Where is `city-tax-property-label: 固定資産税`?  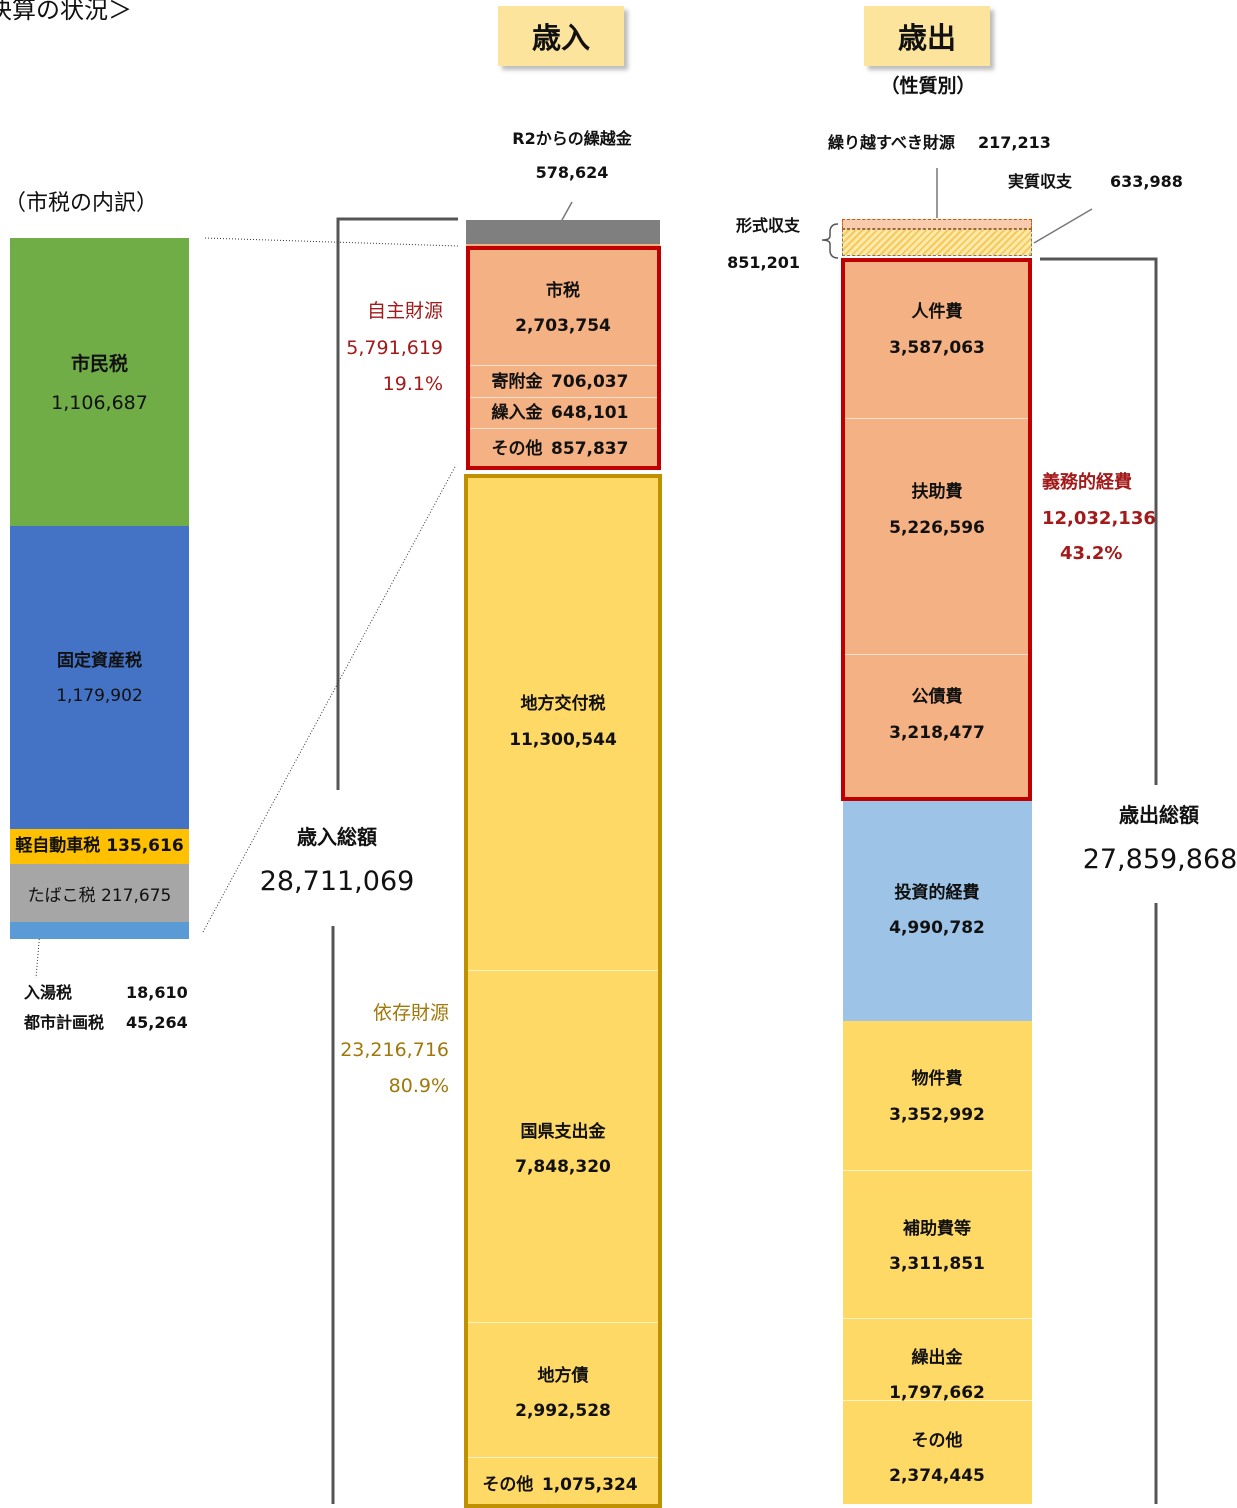
city-tax-property-label: 固定資産税 is located at coordinates (99, 661).